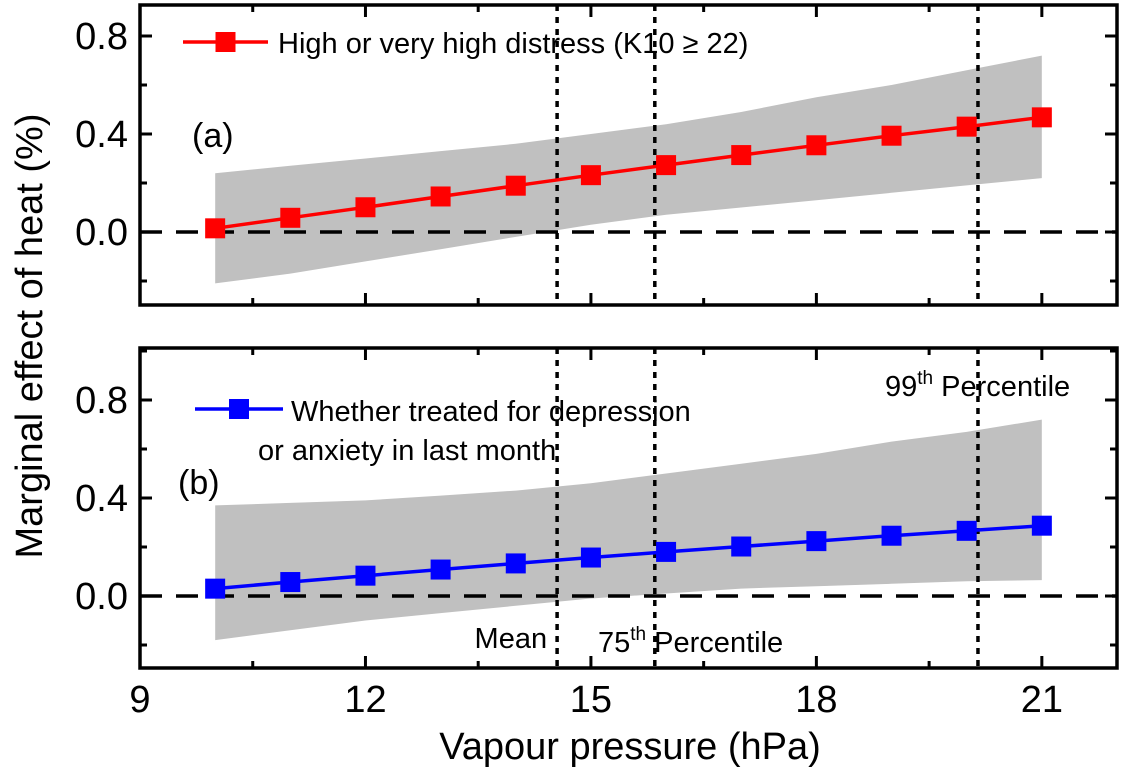 The width and height of the screenshot is (1123, 769). I want to click on legend-label: Whether treated for depression, so click(491, 412).